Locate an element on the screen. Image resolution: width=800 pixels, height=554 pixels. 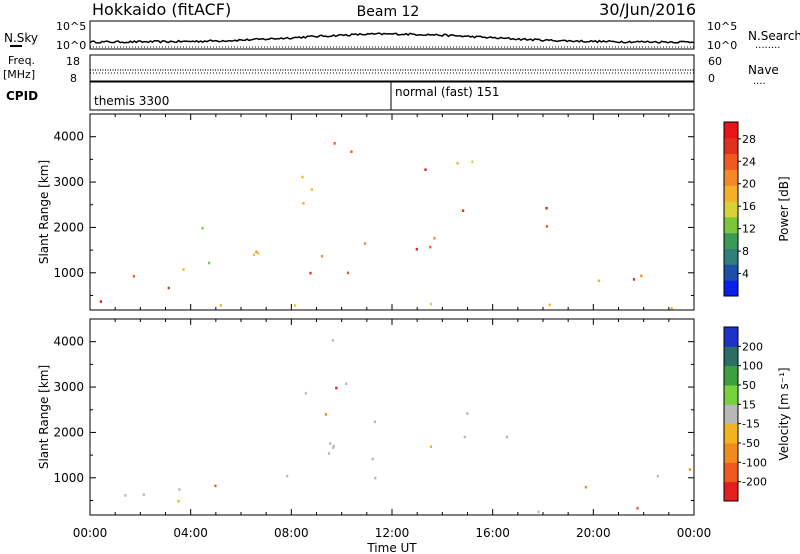
noise-tick-high-left: 10^5 is located at coordinates (71, 26).